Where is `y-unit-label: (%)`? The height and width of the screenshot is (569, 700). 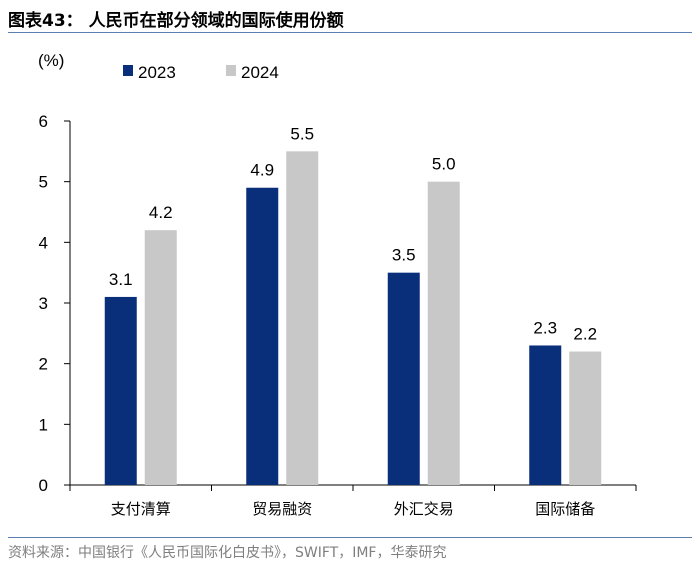
y-unit-label: (%) is located at coordinates (51, 60).